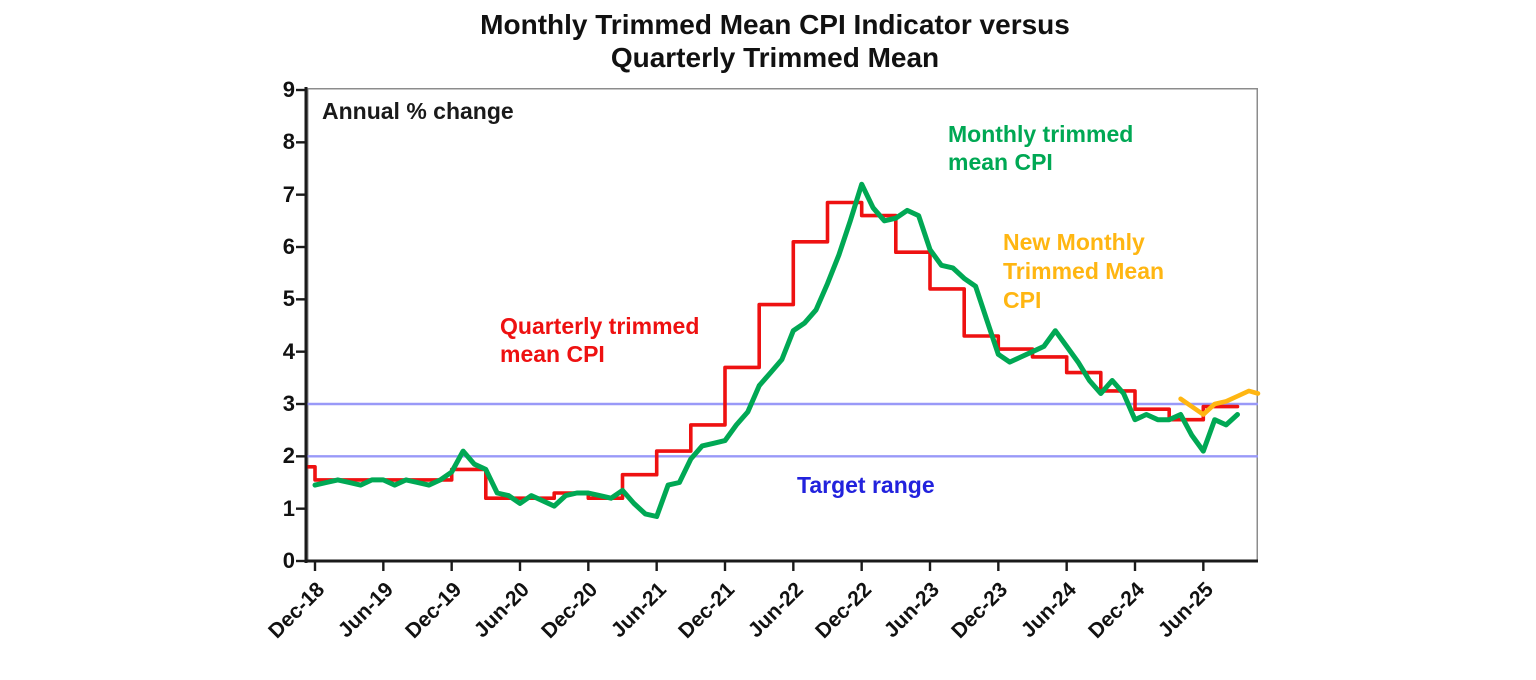 The height and width of the screenshot is (680, 1536). What do you see at coordinates (288, 246) in the screenshot?
I see `y-tick-label: 6` at bounding box center [288, 246].